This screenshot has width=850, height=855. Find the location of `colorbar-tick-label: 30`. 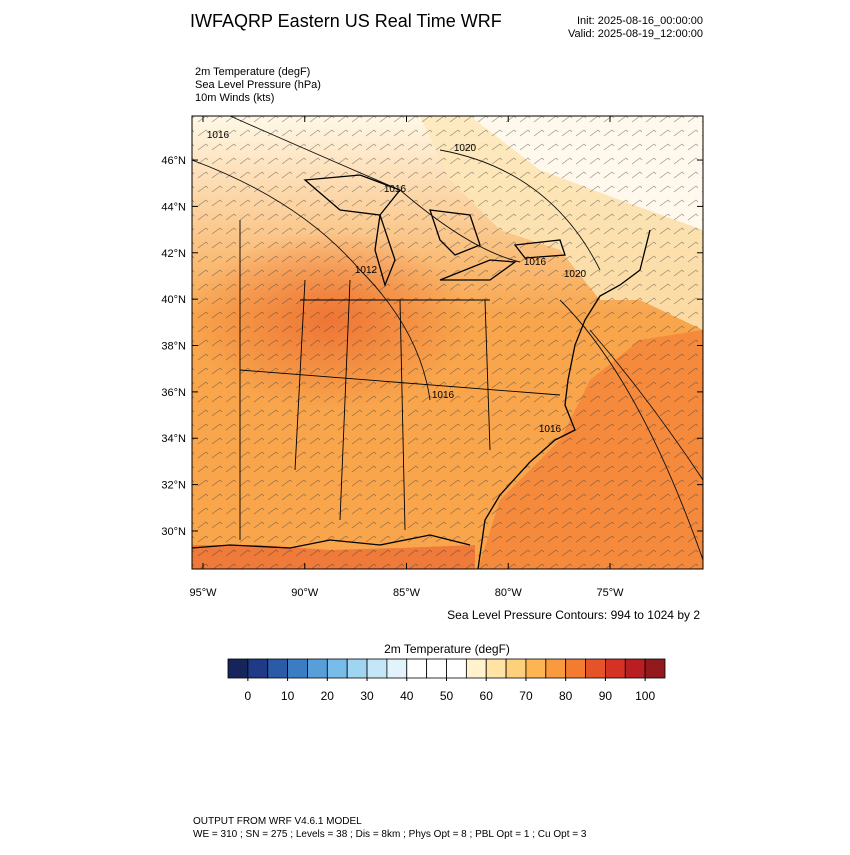

colorbar-tick-label: 30 is located at coordinates (367, 696).